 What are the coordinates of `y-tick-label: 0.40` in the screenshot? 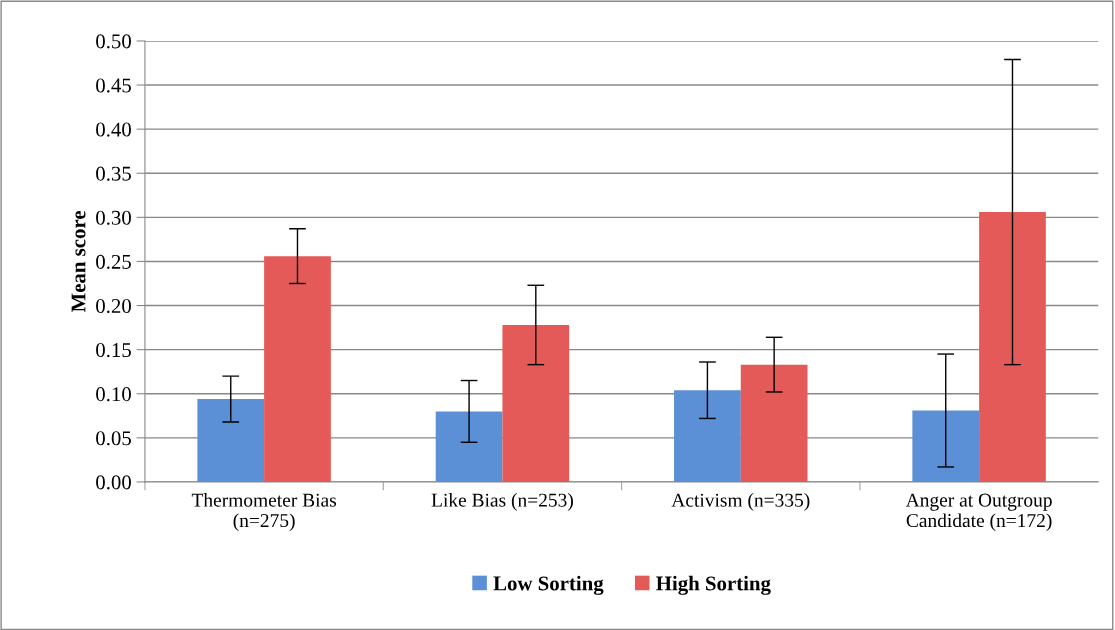 It's located at (113, 129).